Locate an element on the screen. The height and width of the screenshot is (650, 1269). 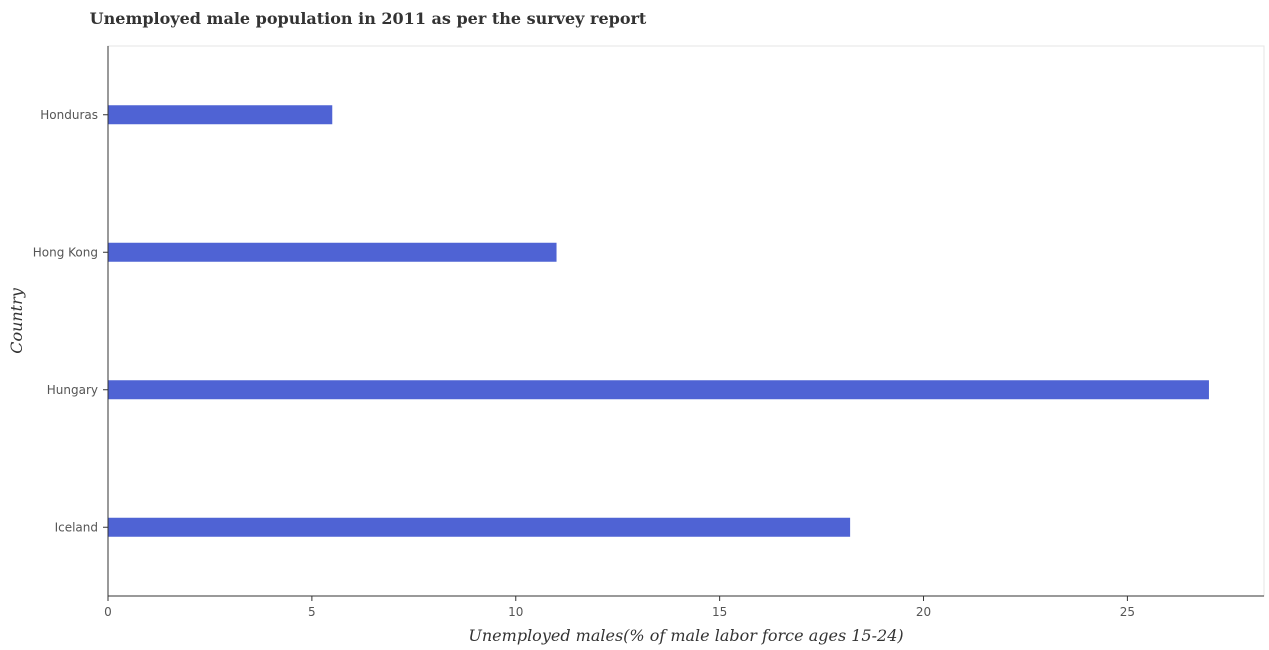
x-ticks-group: 0 5 10 15 20 25 is located at coordinates (619, 607).